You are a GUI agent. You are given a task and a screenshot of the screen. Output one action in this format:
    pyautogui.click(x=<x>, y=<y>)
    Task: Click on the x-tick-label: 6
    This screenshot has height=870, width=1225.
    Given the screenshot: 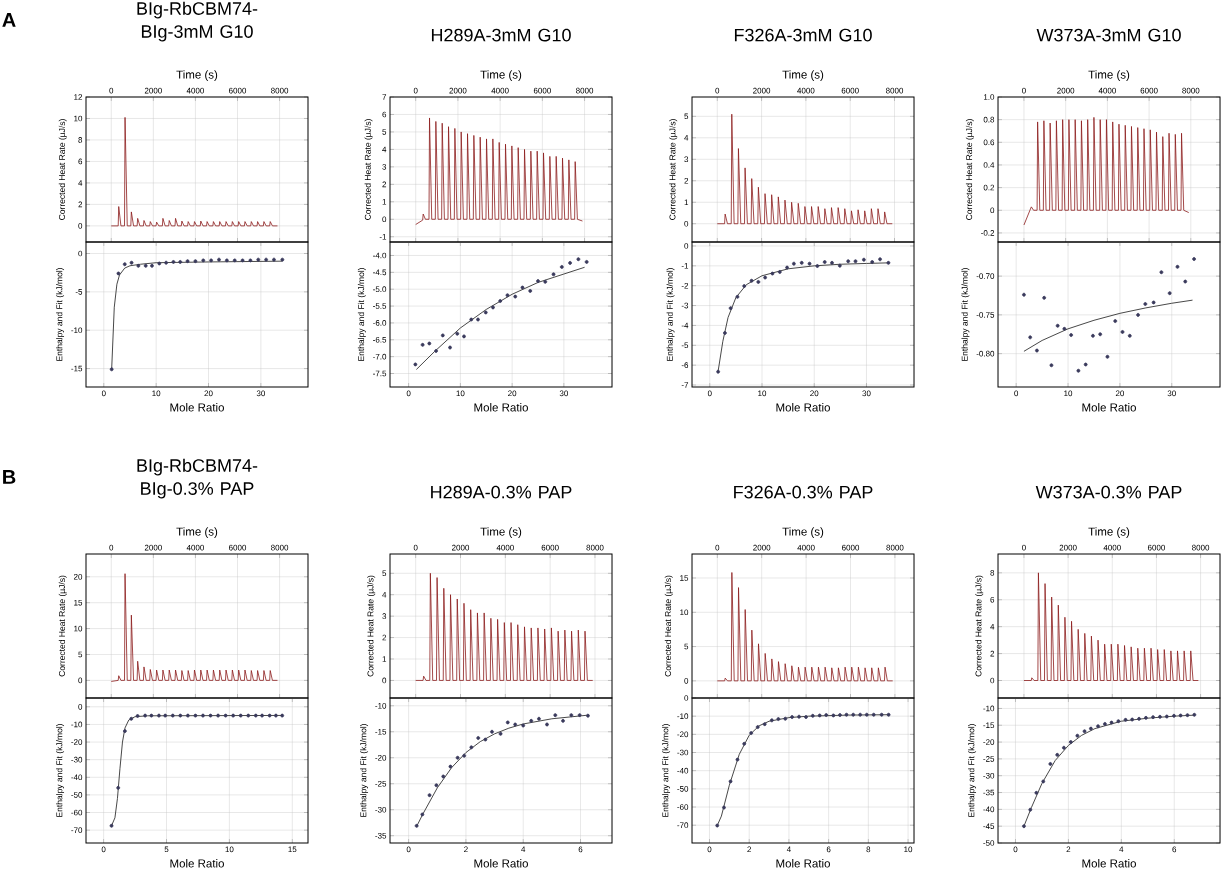 What is the action you would take?
    pyautogui.click(x=580, y=849)
    